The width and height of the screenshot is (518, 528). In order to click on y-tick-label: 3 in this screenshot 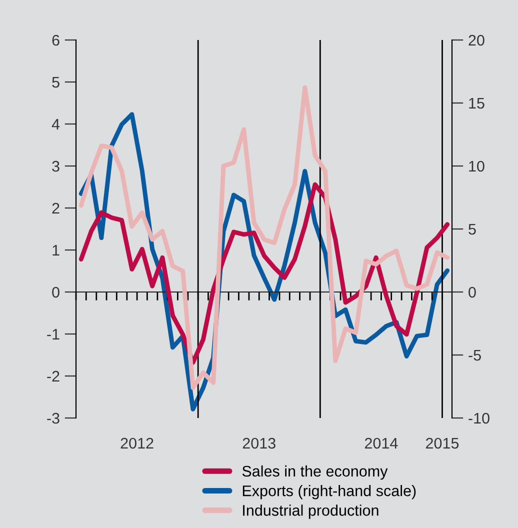, I will do `click(56, 166)`.